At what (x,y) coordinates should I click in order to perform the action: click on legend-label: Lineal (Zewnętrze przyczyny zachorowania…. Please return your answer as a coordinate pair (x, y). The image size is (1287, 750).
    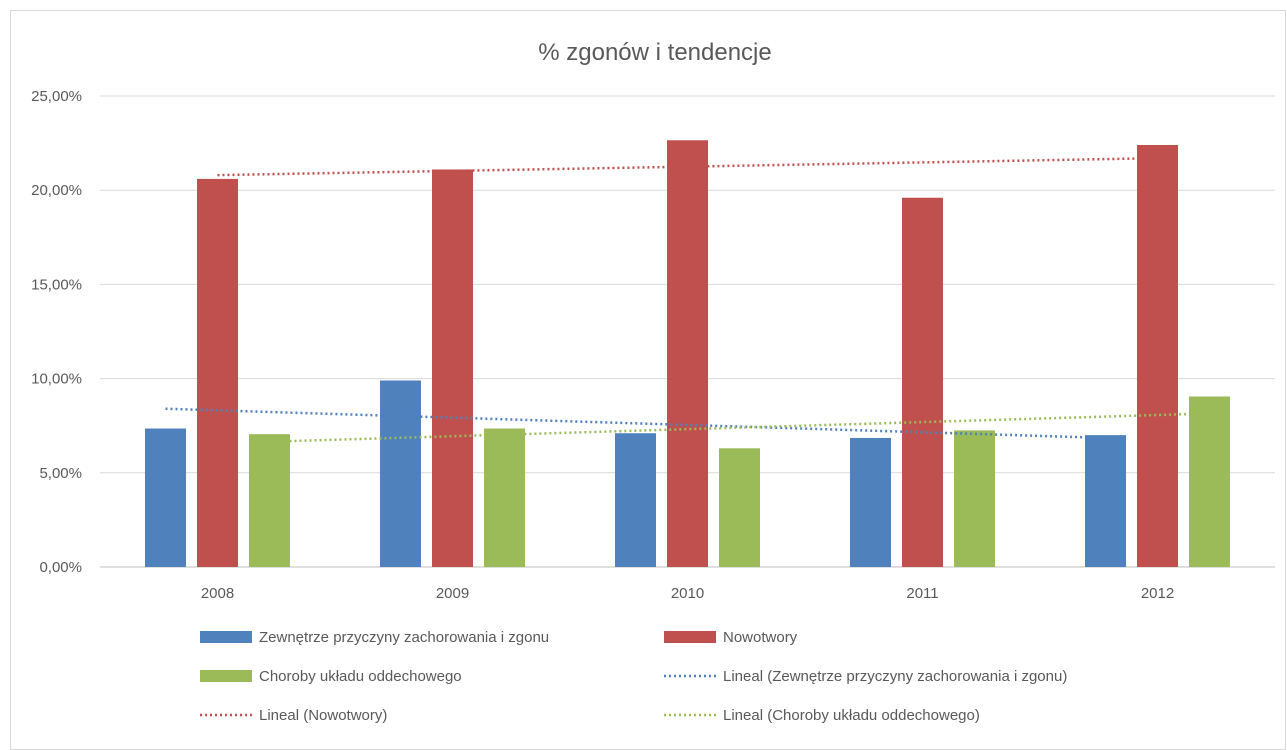
    Looking at the image, I should click on (895, 676).